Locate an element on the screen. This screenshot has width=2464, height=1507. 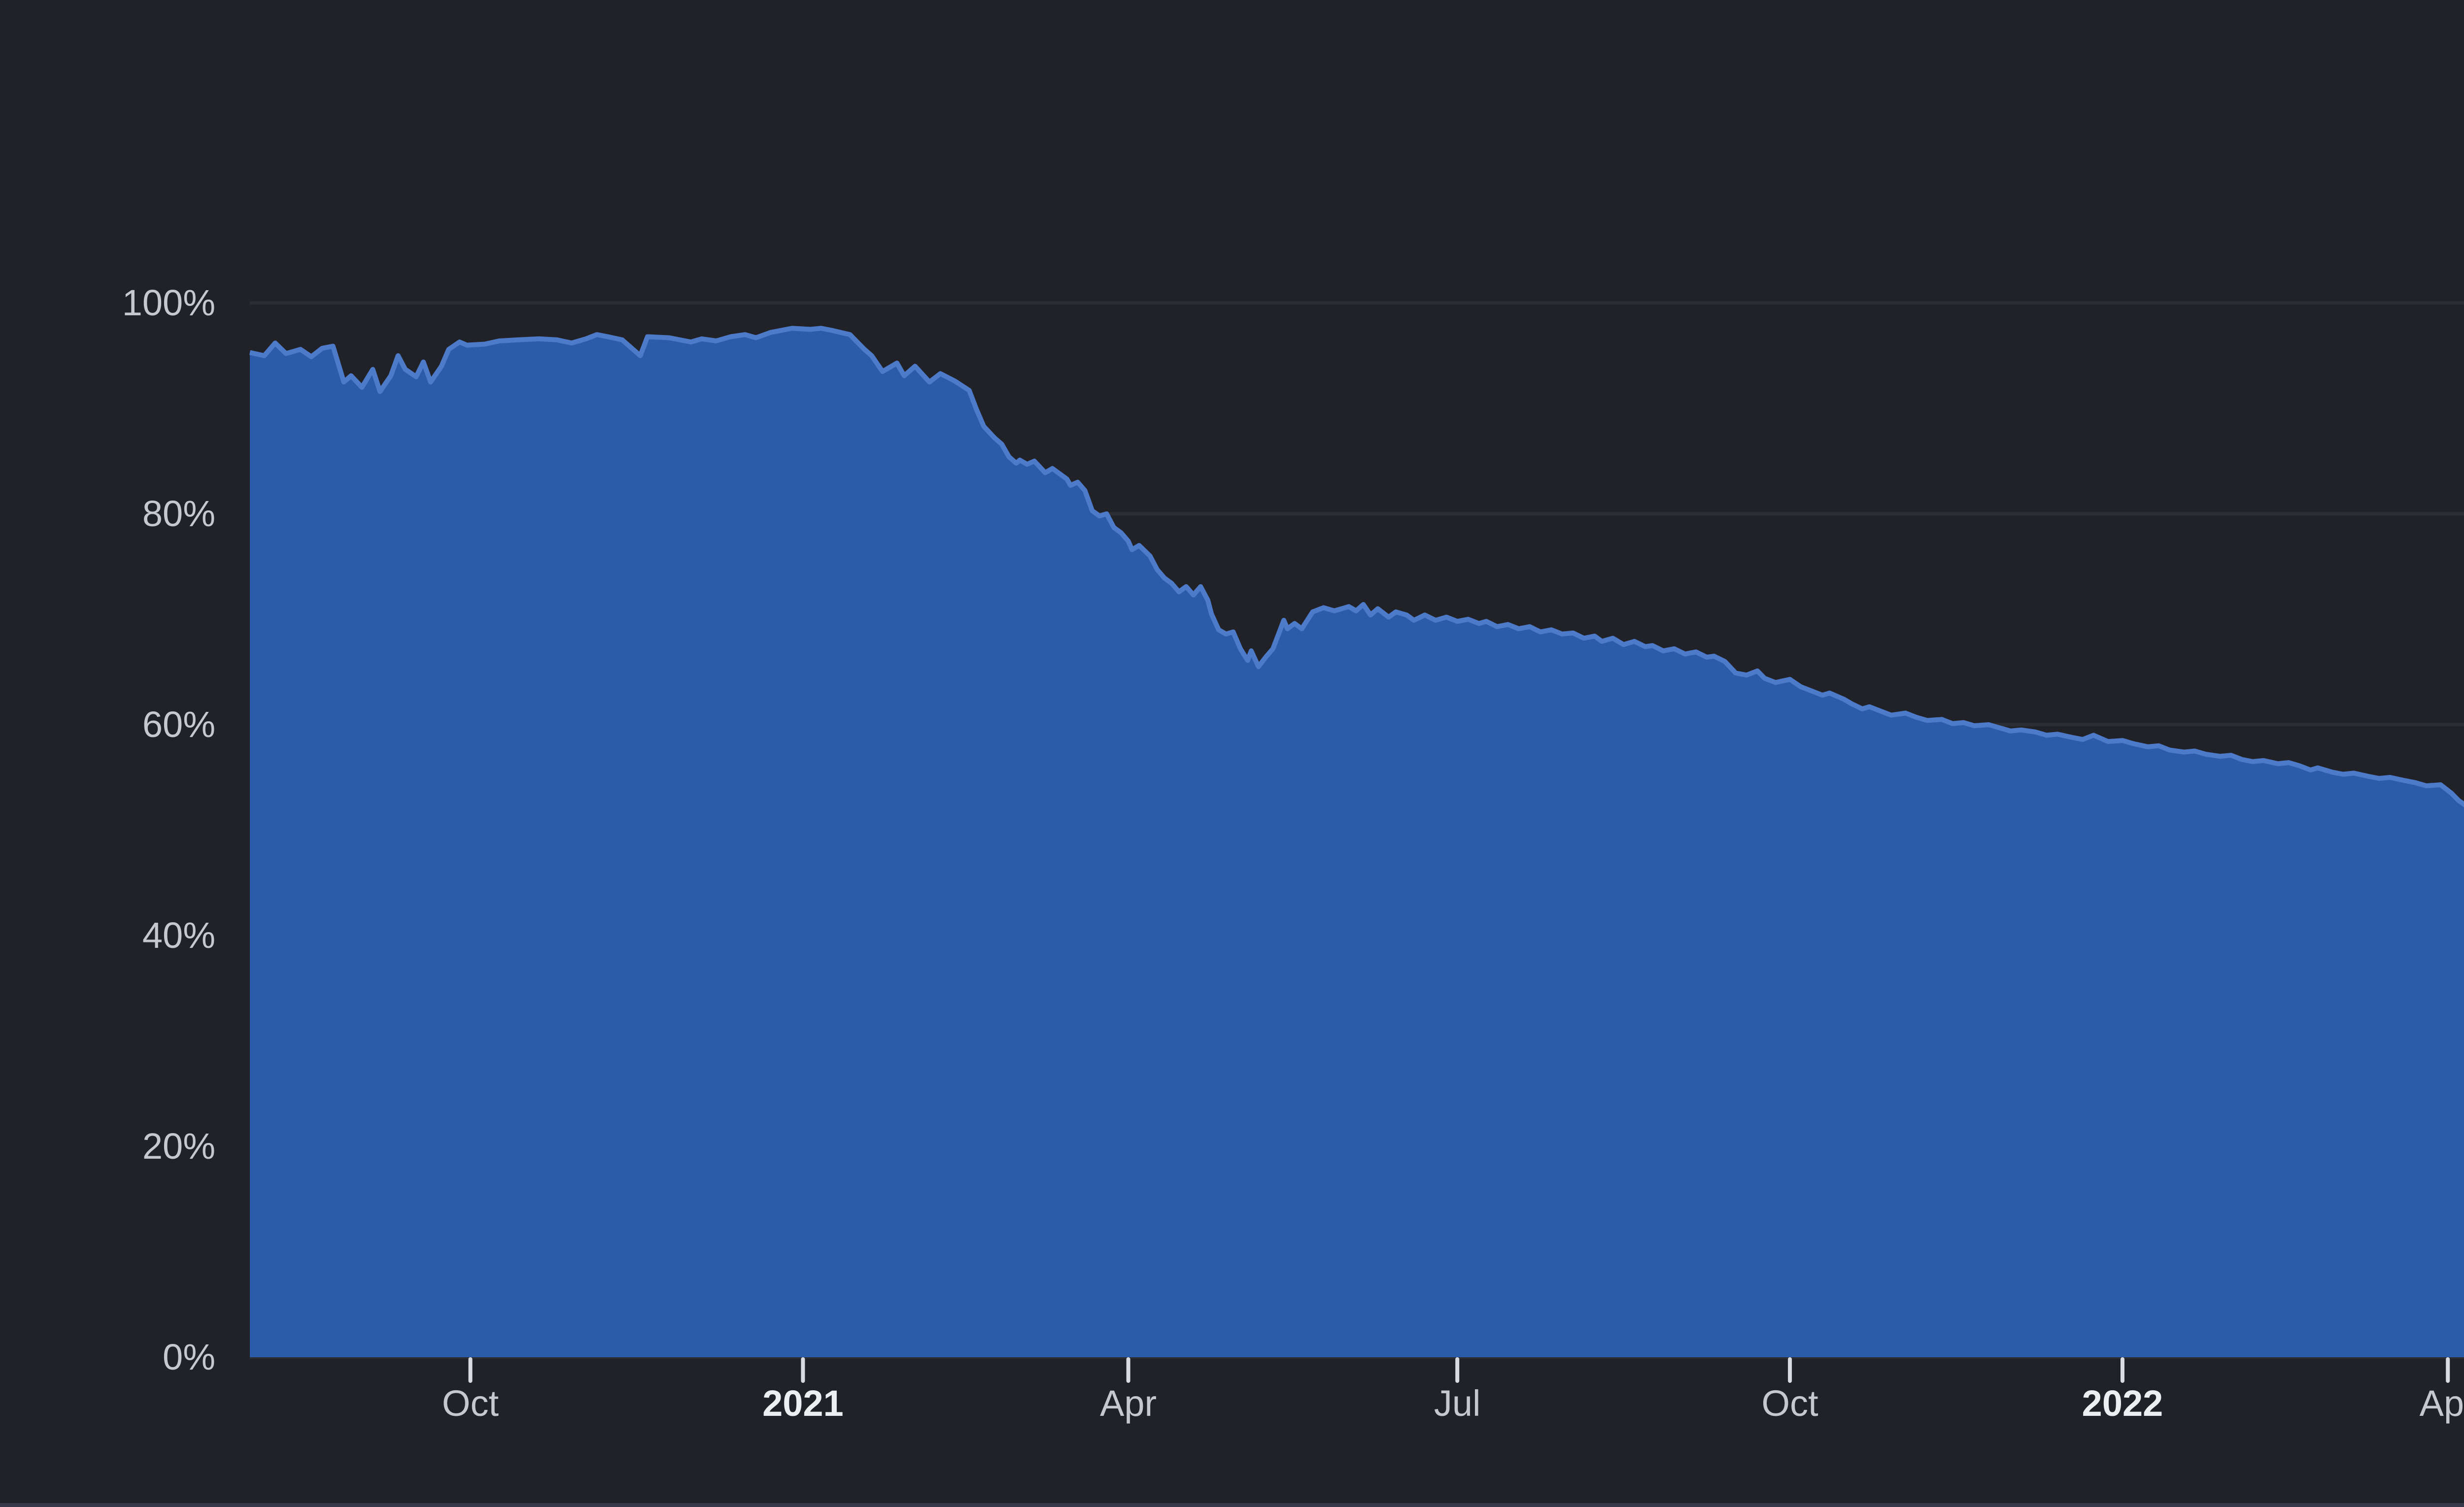
y-axis-label: 20% is located at coordinates (178, 1146).